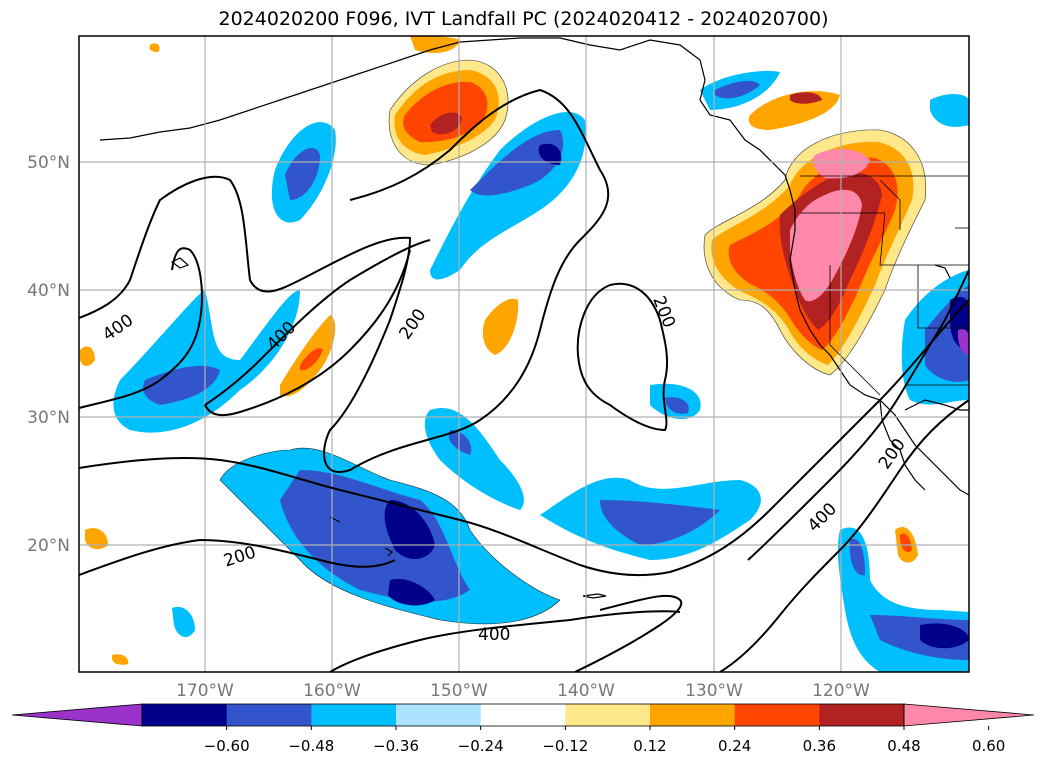 The height and width of the screenshot is (765, 1047). I want to click on lon-label: 120°W, so click(841, 691).